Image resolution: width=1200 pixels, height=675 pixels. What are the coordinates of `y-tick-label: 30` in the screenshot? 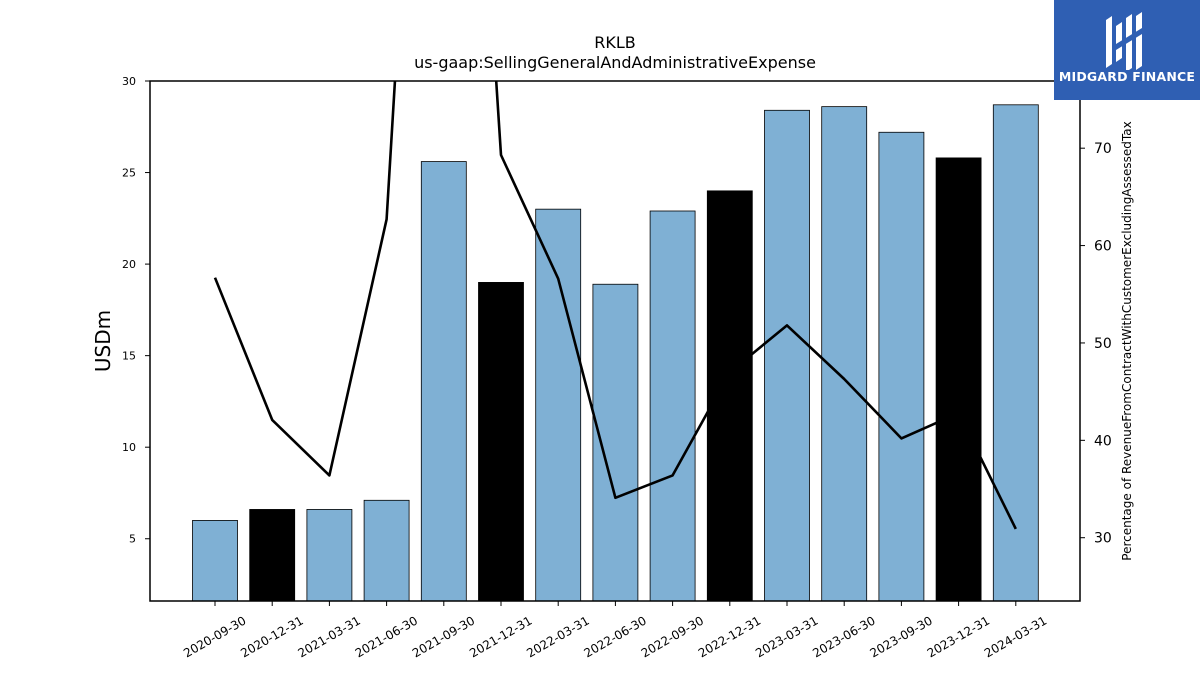 It's located at (129, 81).